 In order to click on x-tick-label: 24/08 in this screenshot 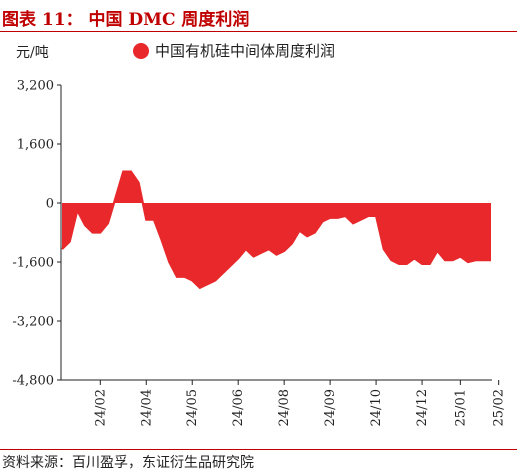, I will do `click(284, 407)`.